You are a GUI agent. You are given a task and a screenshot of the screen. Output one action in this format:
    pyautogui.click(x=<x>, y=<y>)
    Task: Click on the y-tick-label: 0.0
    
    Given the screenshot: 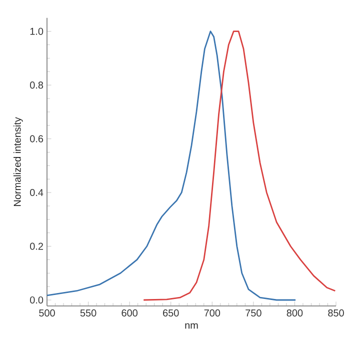 What is the action you would take?
    pyautogui.click(x=37, y=300)
    